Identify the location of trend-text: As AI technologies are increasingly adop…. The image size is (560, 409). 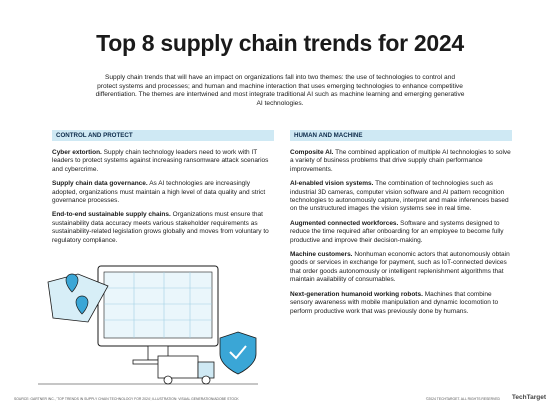
(159, 192).